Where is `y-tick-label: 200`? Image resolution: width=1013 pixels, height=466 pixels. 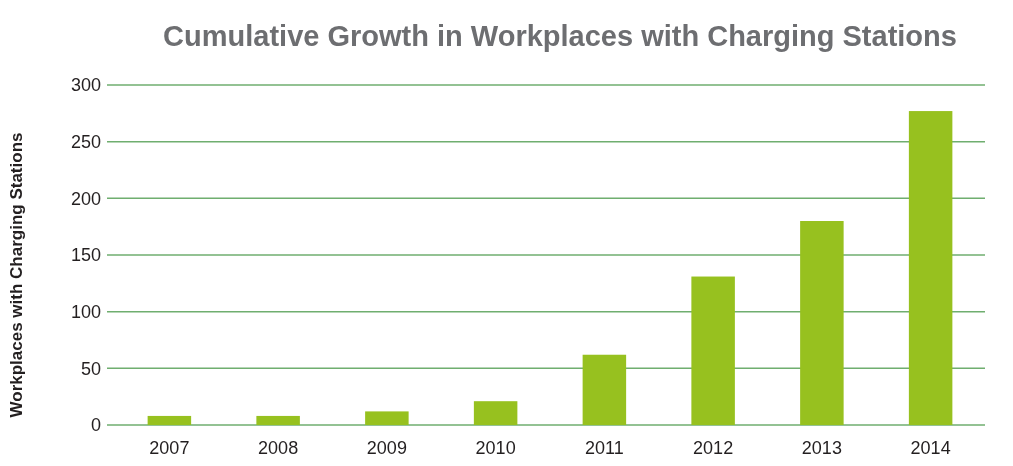 y-tick-label: 200 is located at coordinates (85, 198).